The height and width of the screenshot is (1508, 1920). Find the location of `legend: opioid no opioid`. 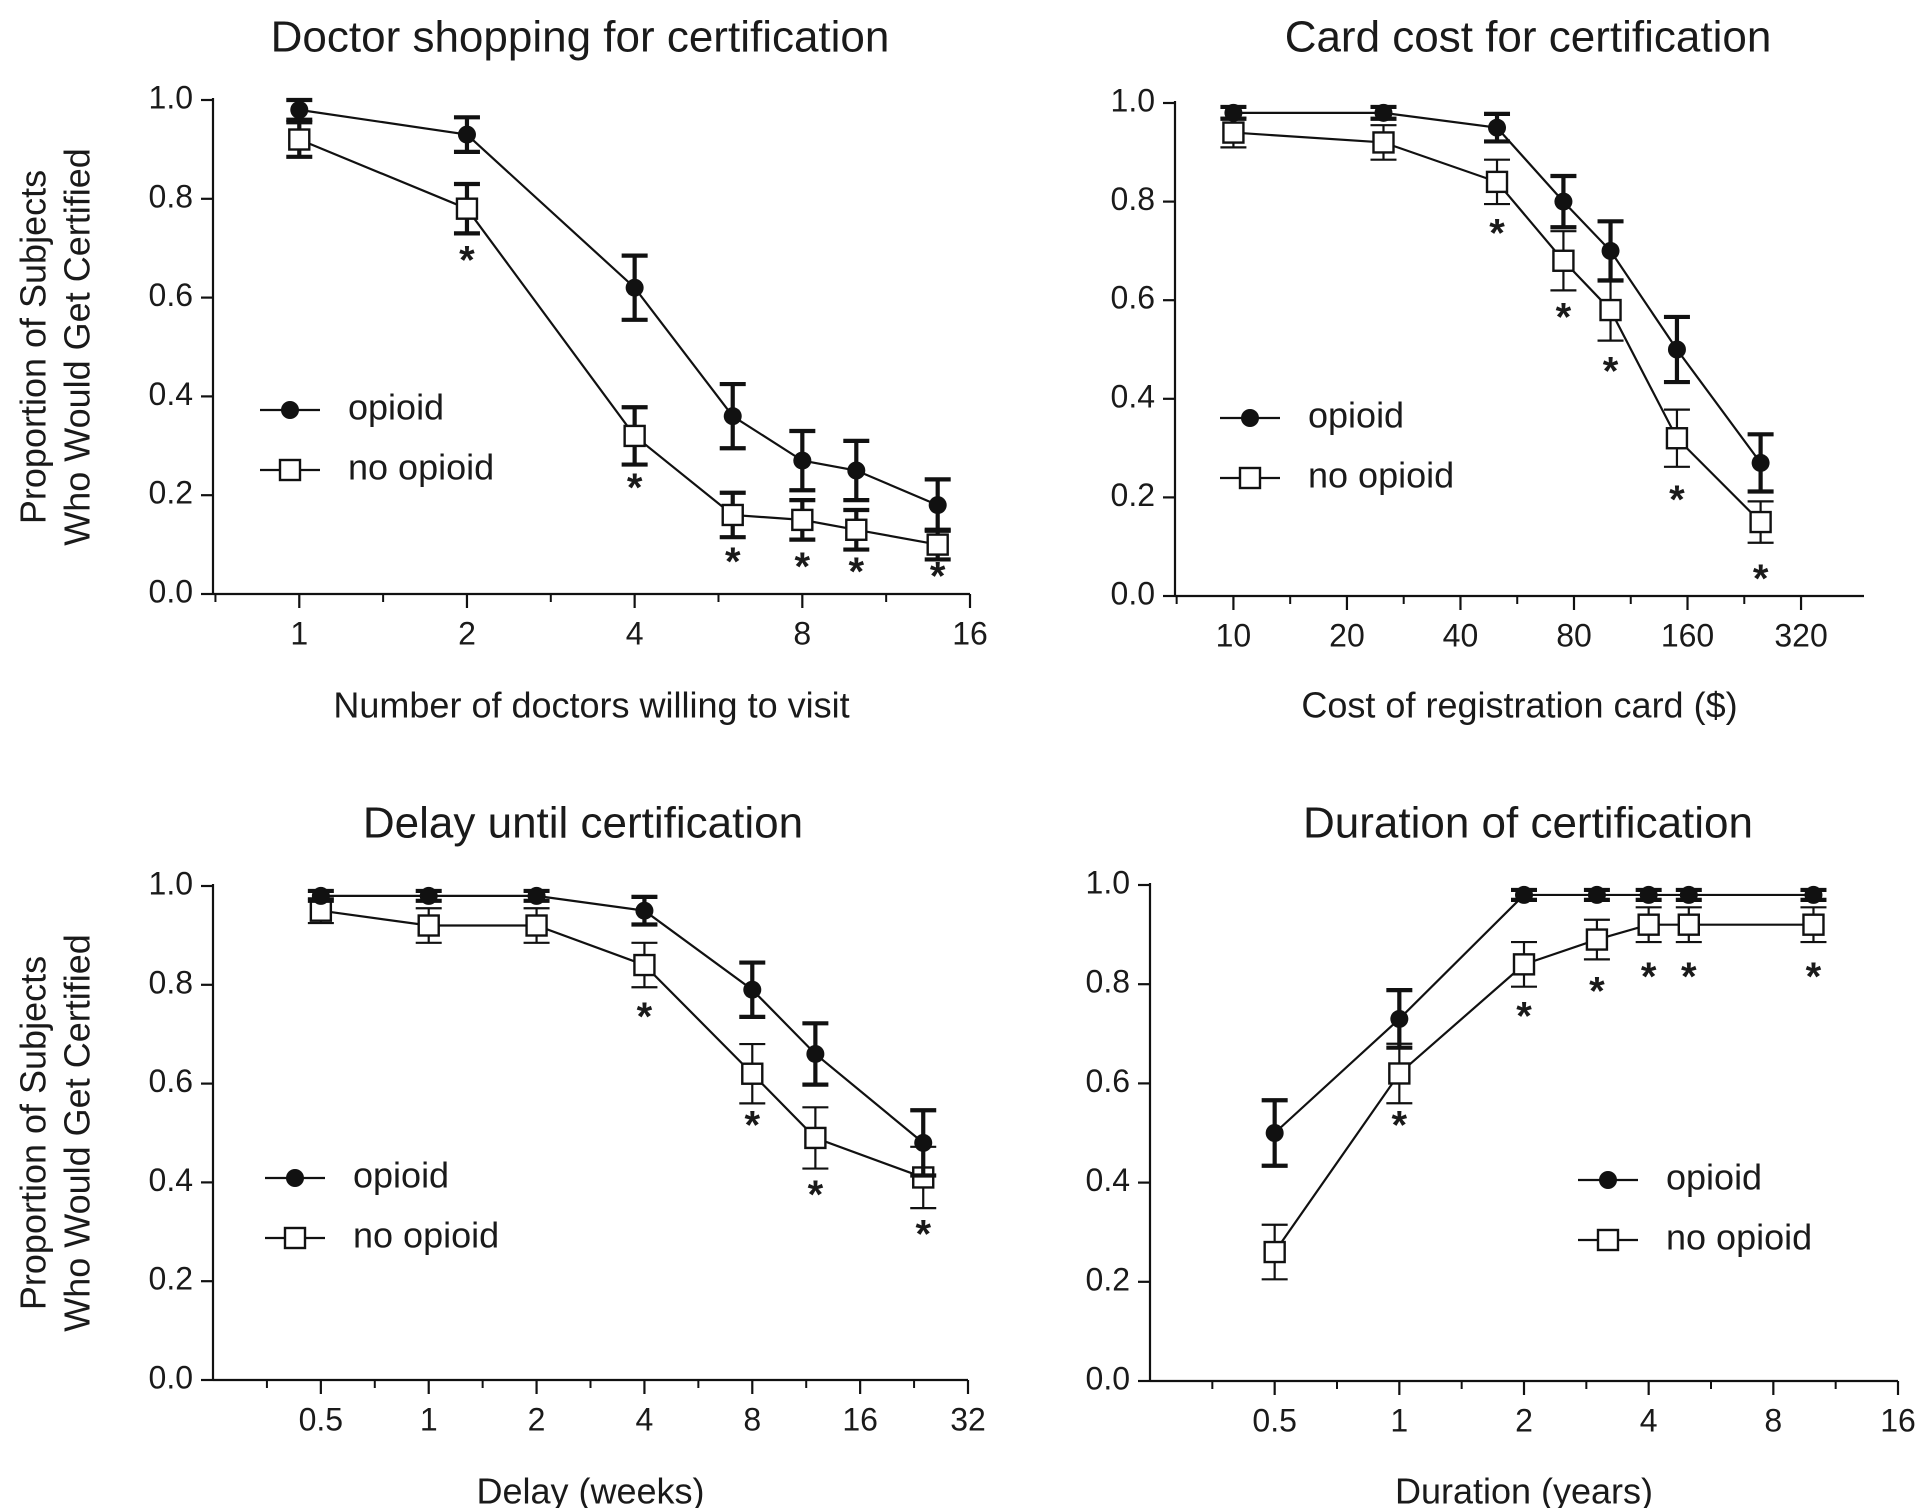

legend: opioid no opioid is located at coordinates (382, 1205).